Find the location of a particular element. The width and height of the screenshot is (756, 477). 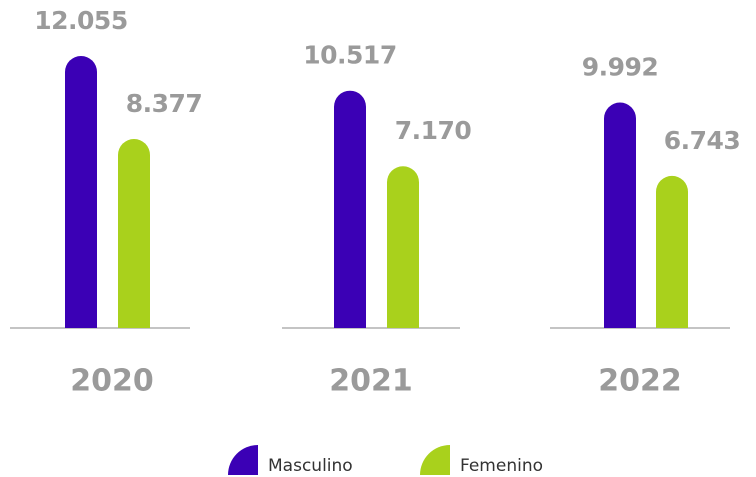

value-label: 12.055 is located at coordinates (80, 20).